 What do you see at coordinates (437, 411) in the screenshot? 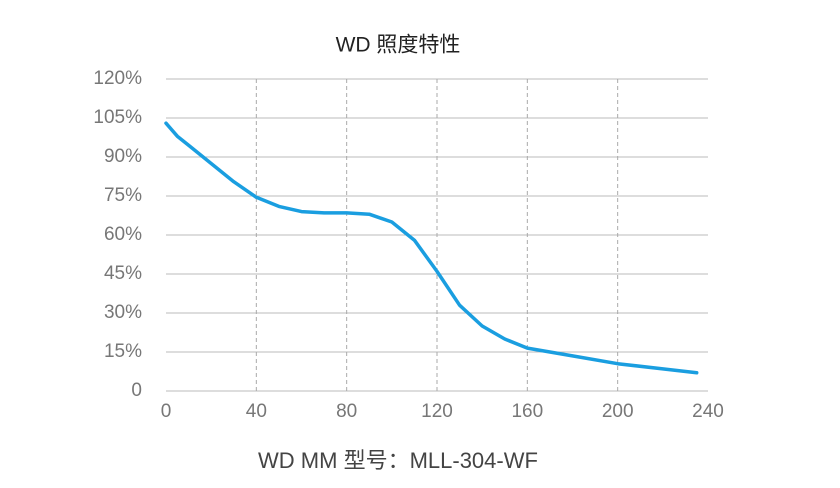
I see `x-tick-label: 120` at bounding box center [437, 411].